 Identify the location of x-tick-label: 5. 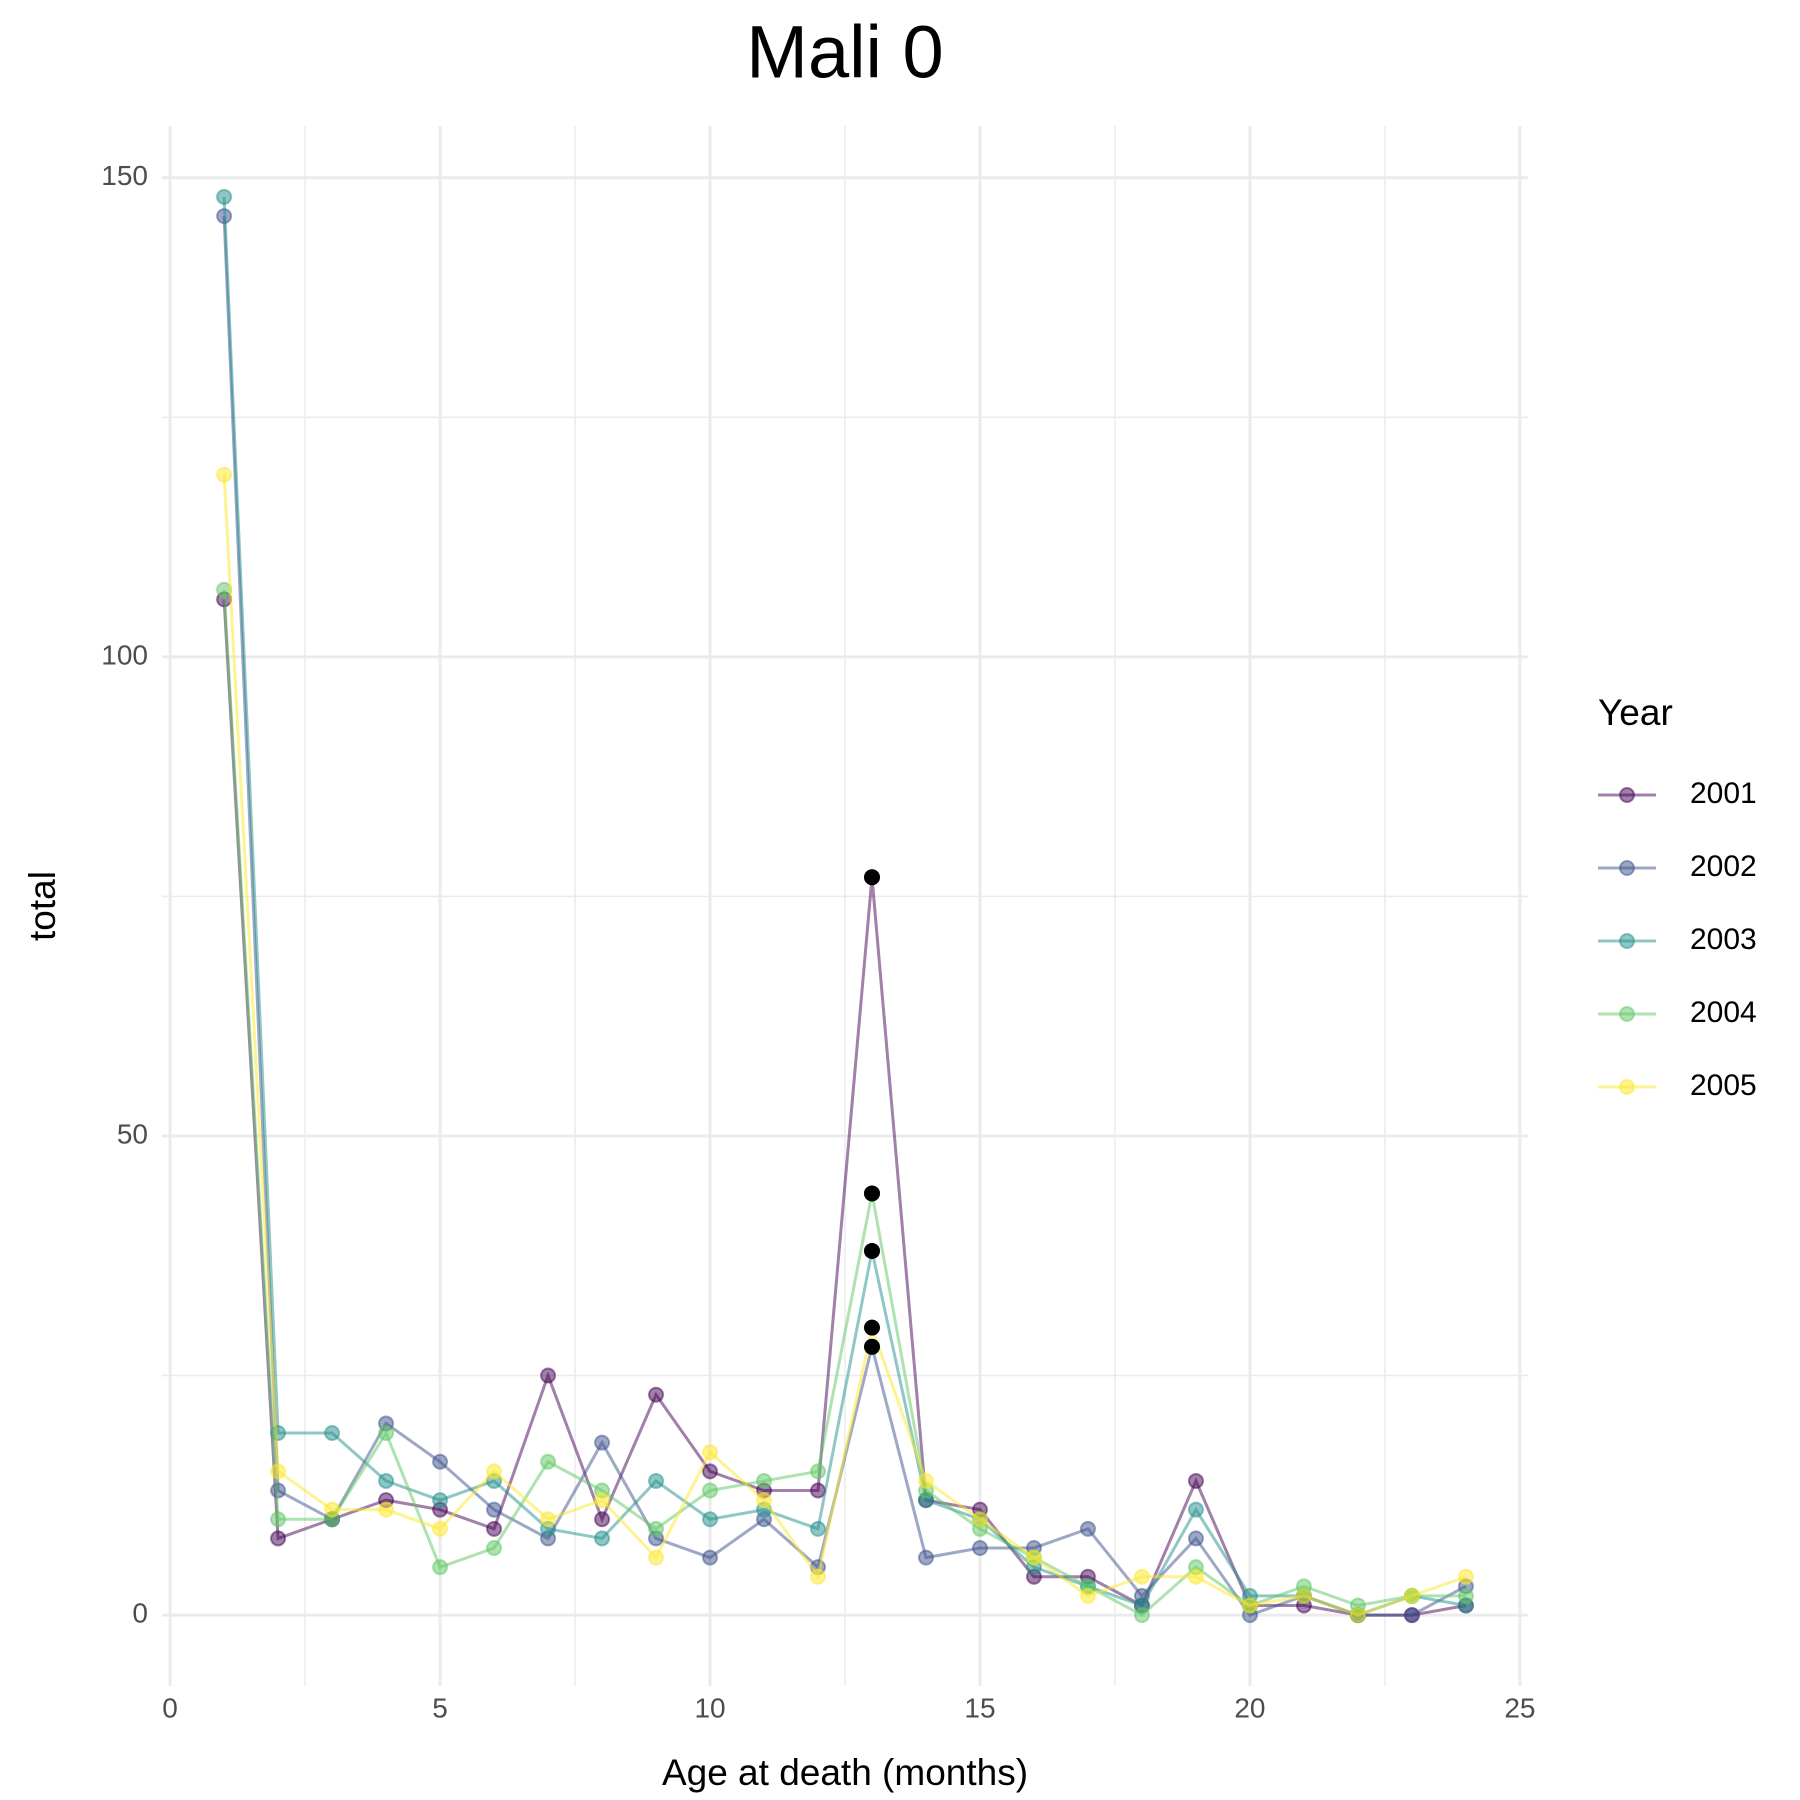
(440, 1707).